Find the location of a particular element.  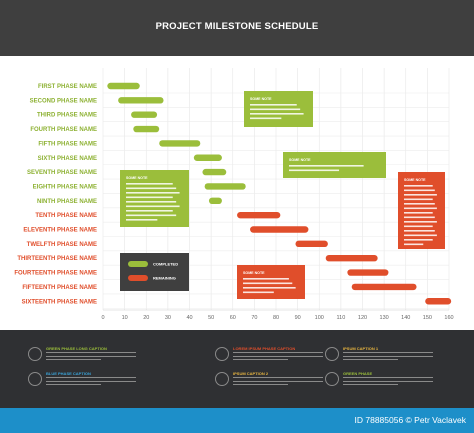

phase-label: SECOND PHASE NAME is located at coordinates (63, 101).